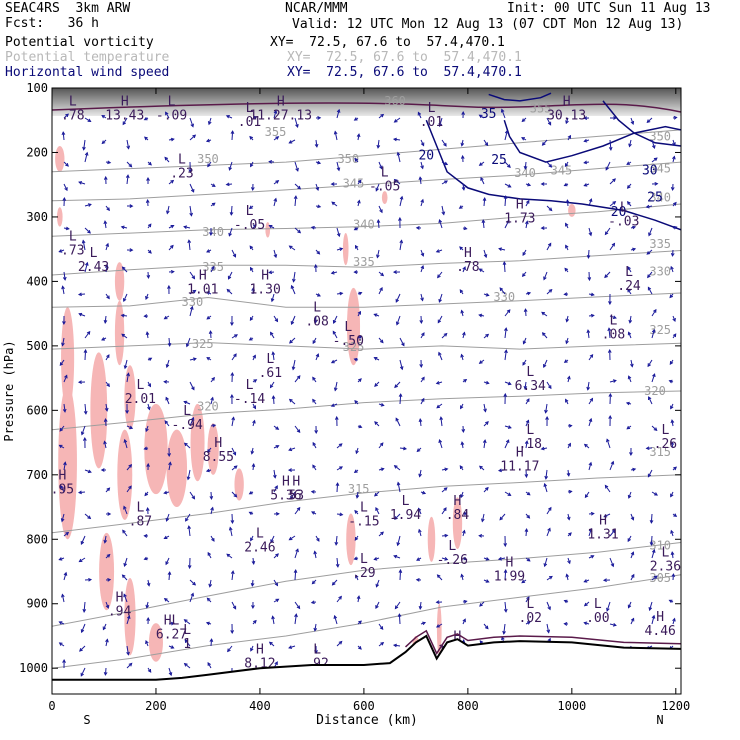 The width and height of the screenshot is (740, 740). Describe the element at coordinates (37, 604) in the screenshot. I see `y-tick-label: 900` at that location.